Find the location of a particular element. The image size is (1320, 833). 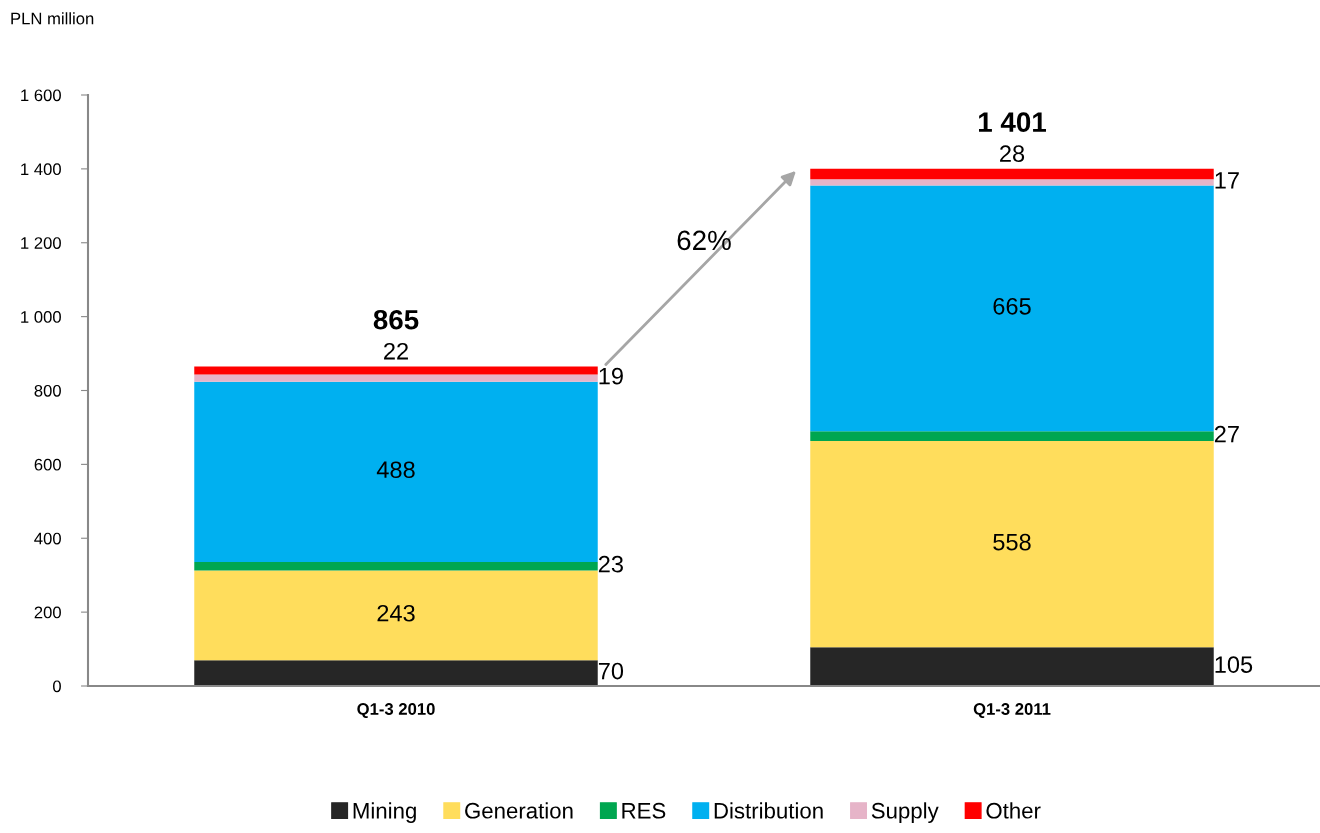

y-tick-label: 0 is located at coordinates (56, 686).